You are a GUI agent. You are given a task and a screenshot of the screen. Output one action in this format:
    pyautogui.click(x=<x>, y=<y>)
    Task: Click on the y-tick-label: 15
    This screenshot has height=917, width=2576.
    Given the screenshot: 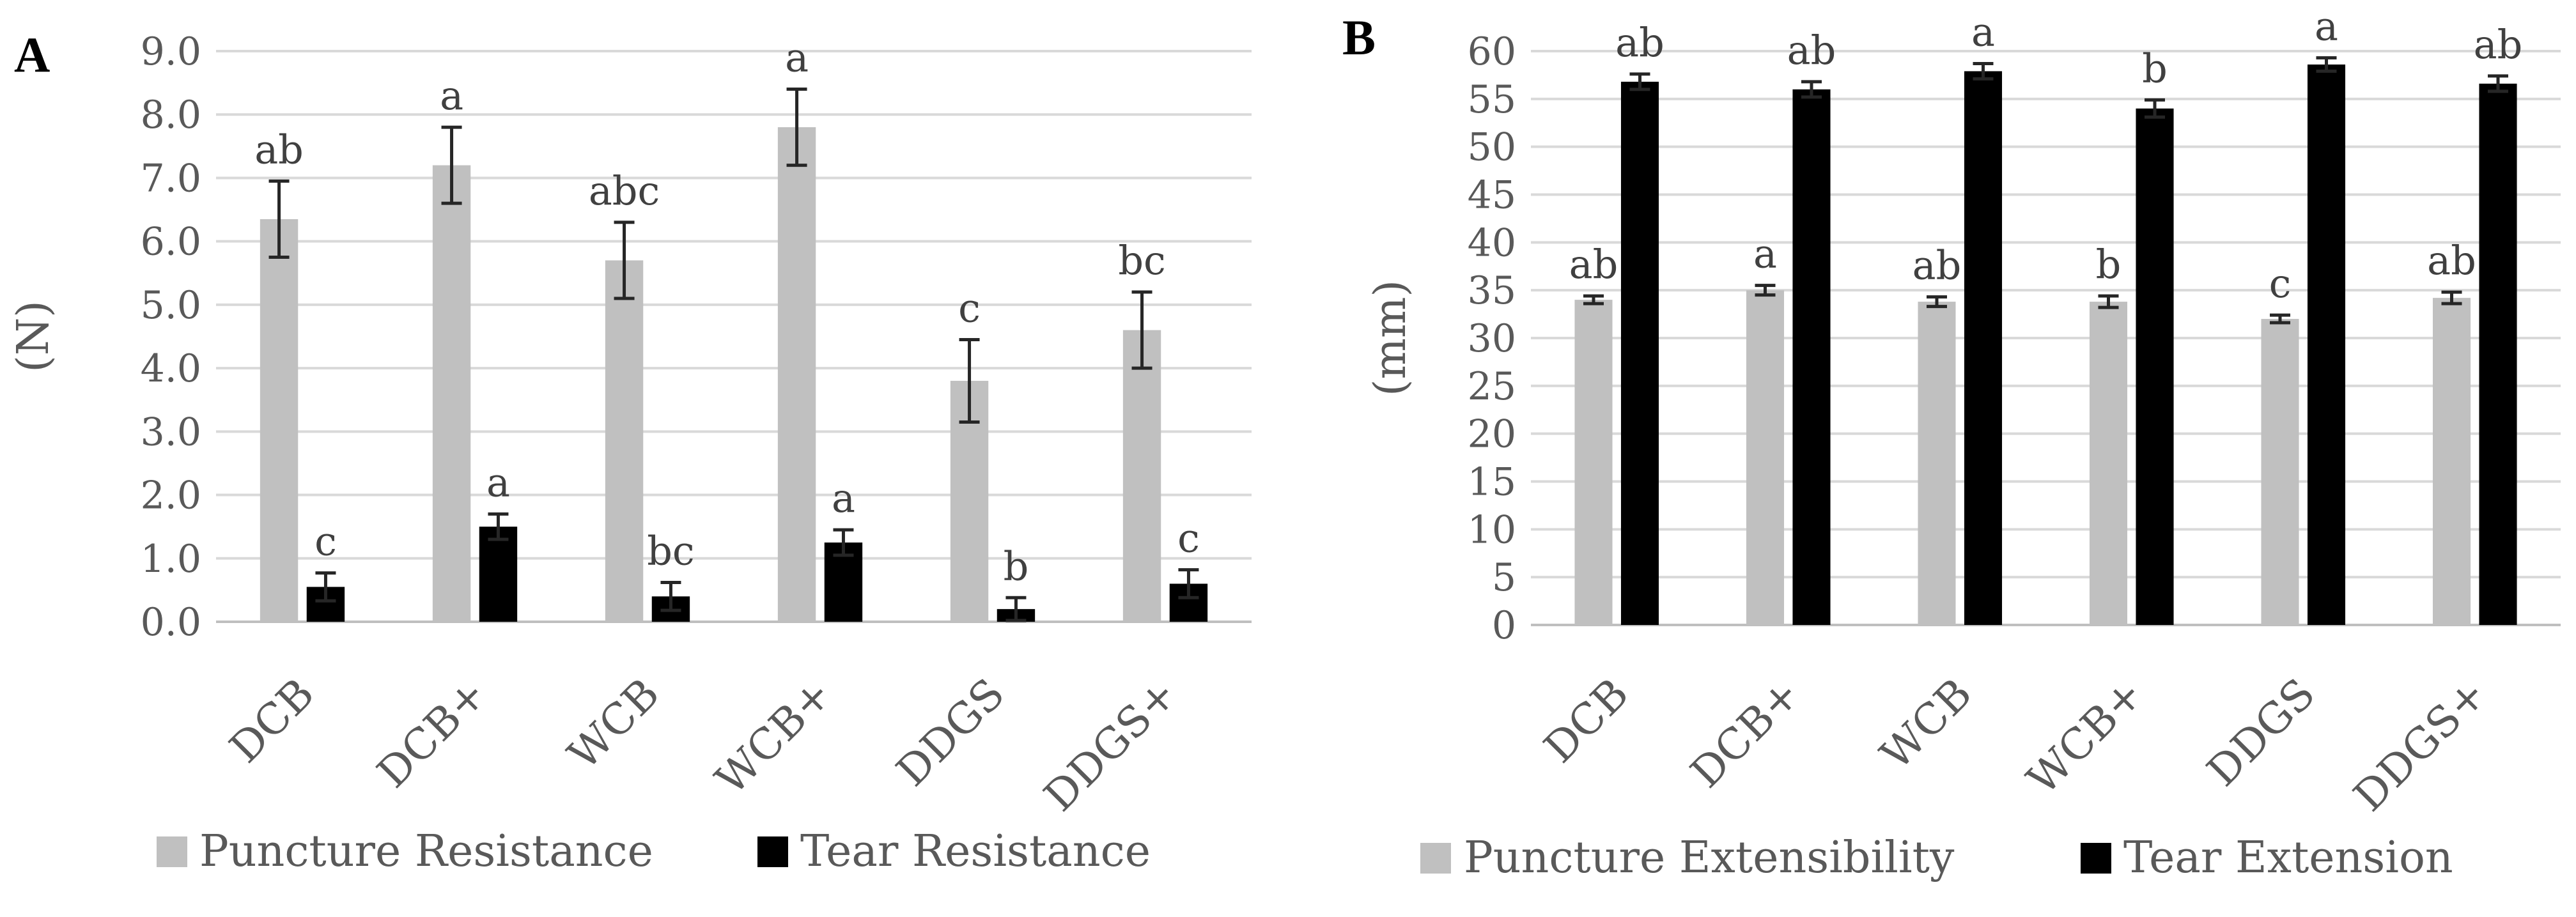 What is the action you would take?
    pyautogui.click(x=1492, y=483)
    